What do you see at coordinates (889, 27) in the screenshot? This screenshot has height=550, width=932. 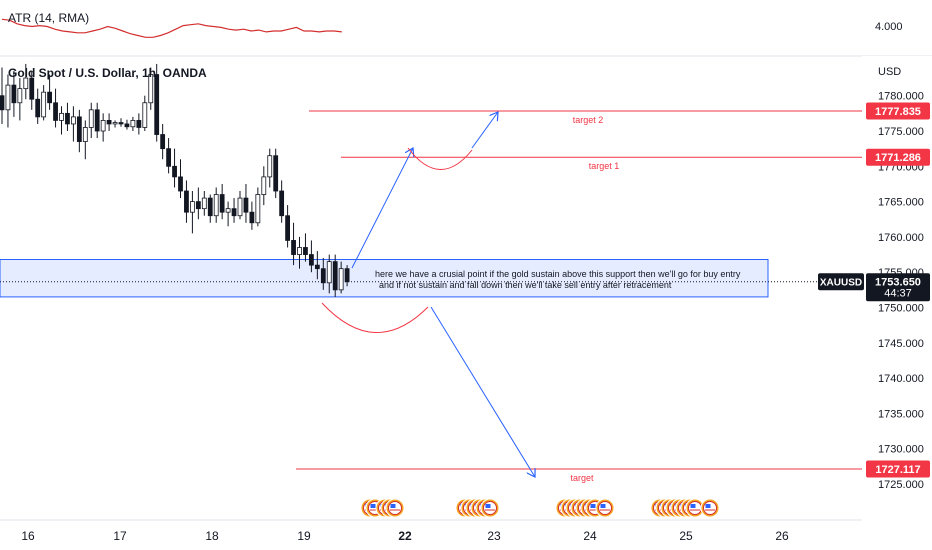 I see `atr-scale-value: 4.000` at bounding box center [889, 27].